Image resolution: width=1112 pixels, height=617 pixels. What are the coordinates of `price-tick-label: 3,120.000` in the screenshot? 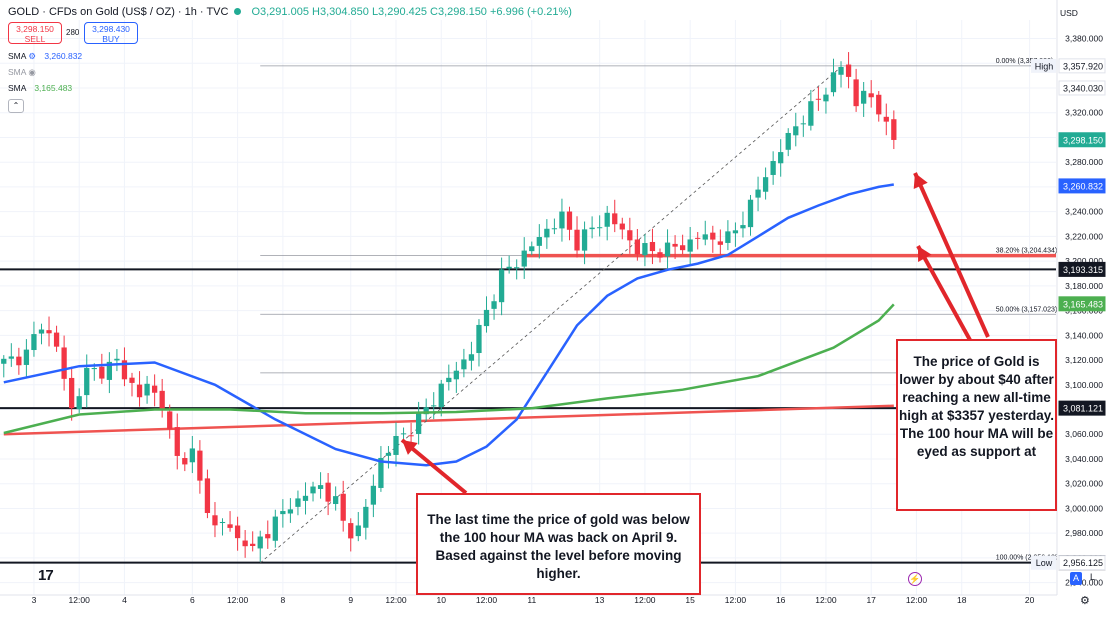 It's located at (1084, 360).